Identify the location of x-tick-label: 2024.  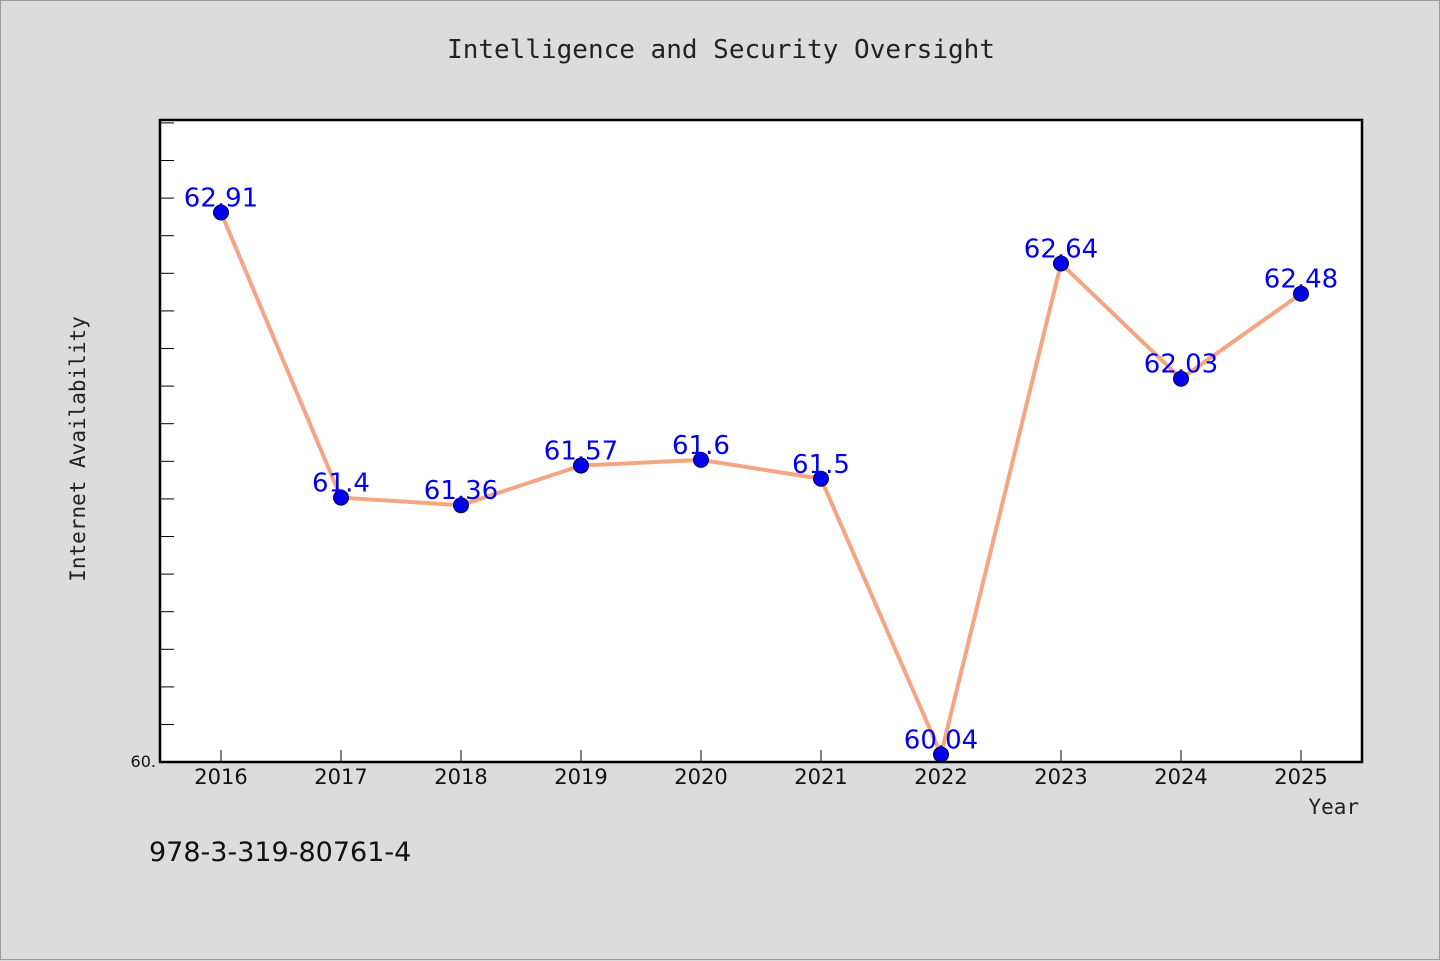
(1180, 777).